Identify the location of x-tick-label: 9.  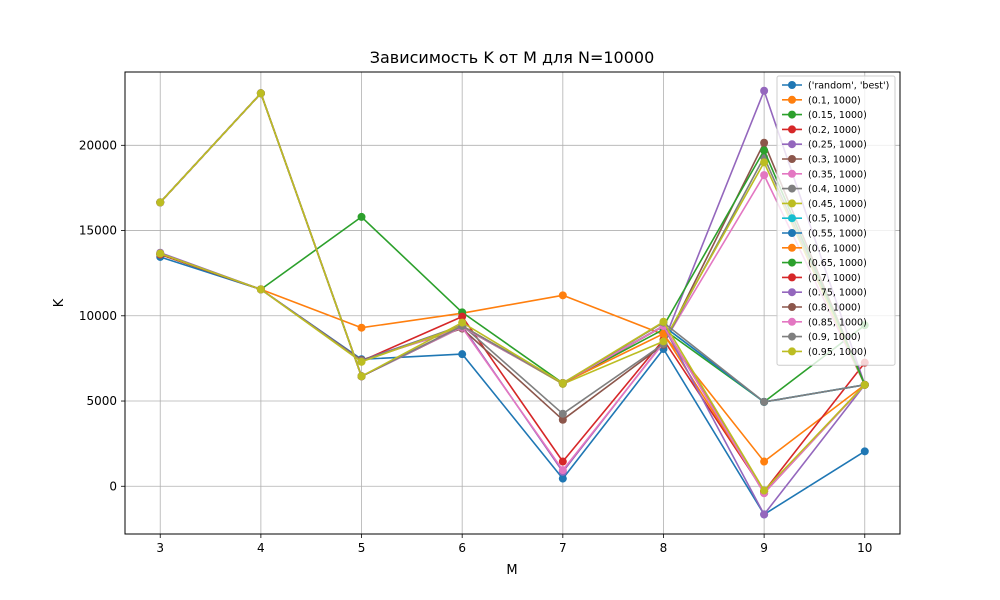
(764, 548).